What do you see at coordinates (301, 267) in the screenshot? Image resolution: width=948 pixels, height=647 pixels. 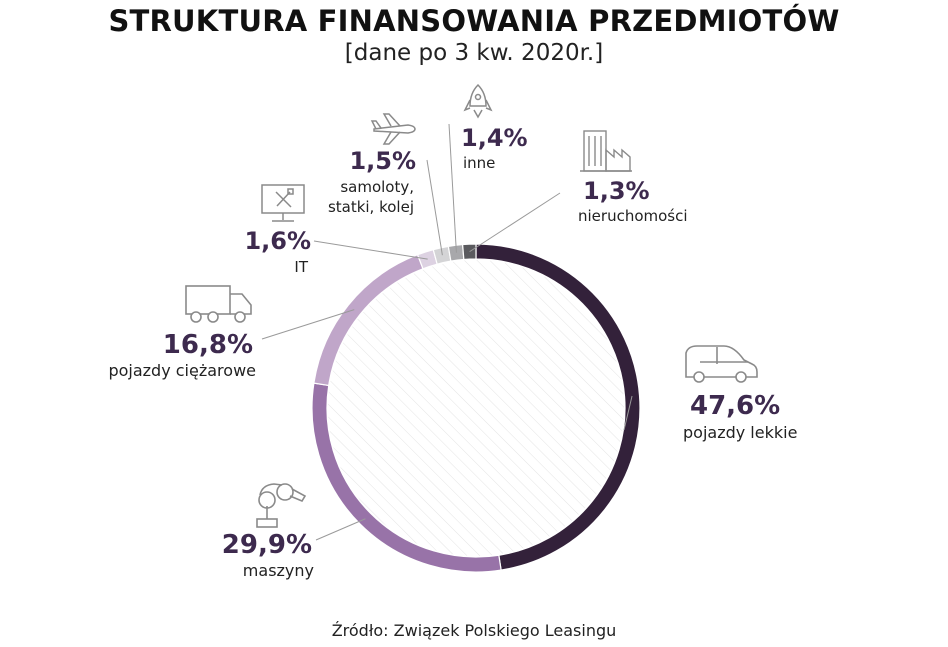 I see `category-label-it: IT` at bounding box center [301, 267].